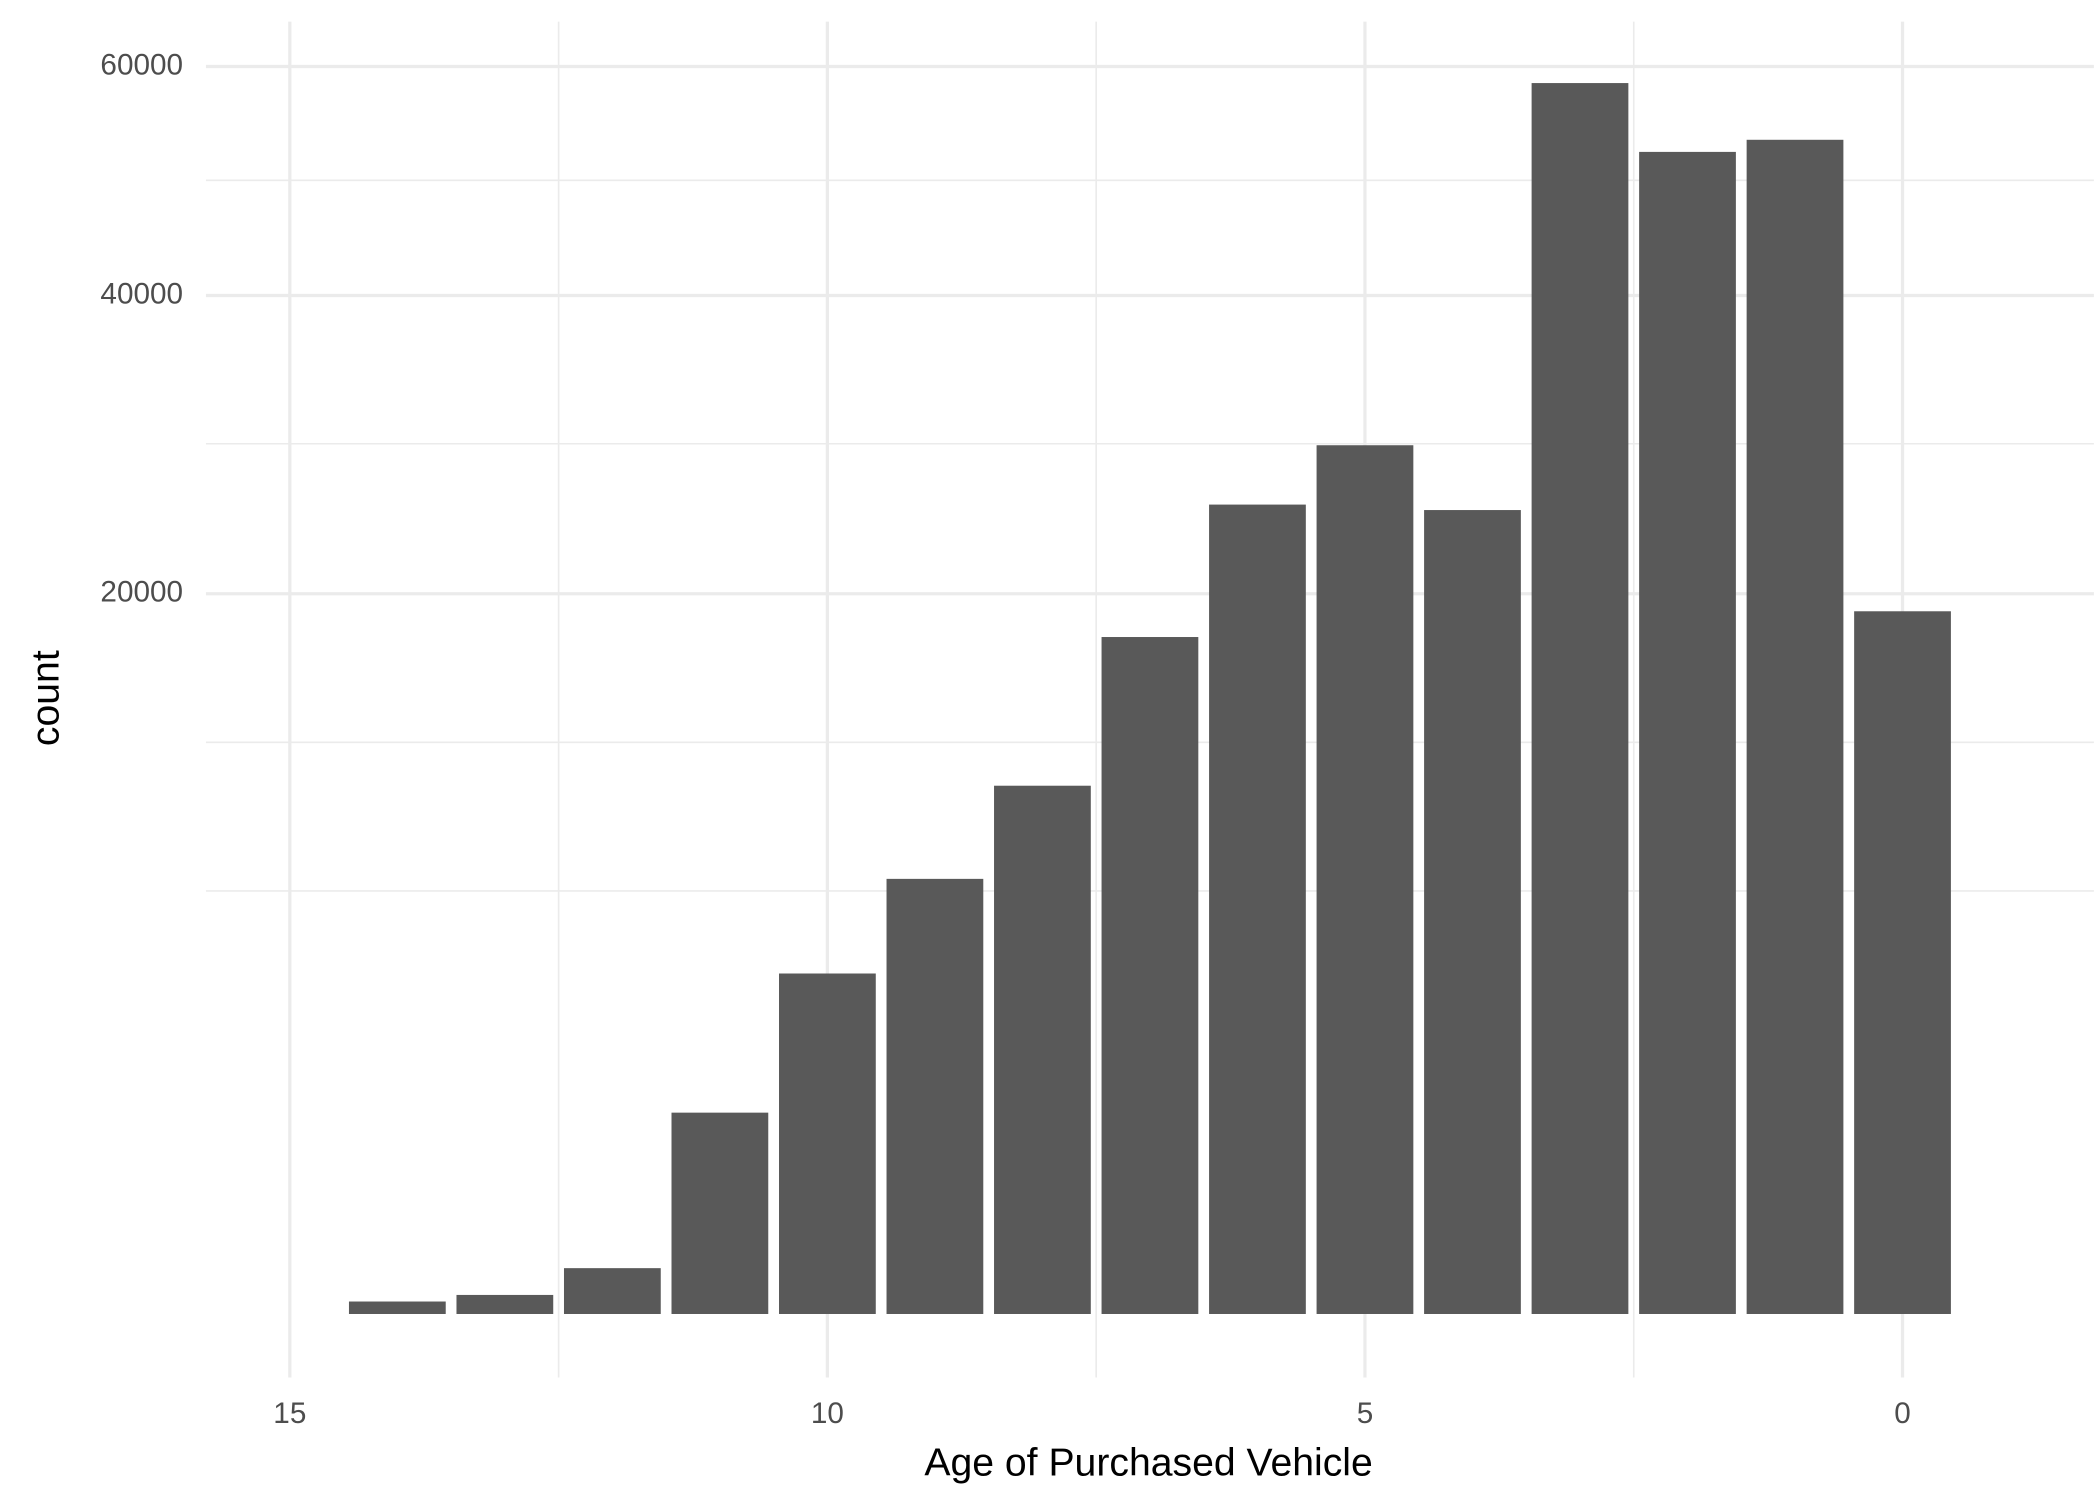 The image size is (2100, 1499). What do you see at coordinates (289, 1413) in the screenshot?
I see `x-tick-label: 15` at bounding box center [289, 1413].